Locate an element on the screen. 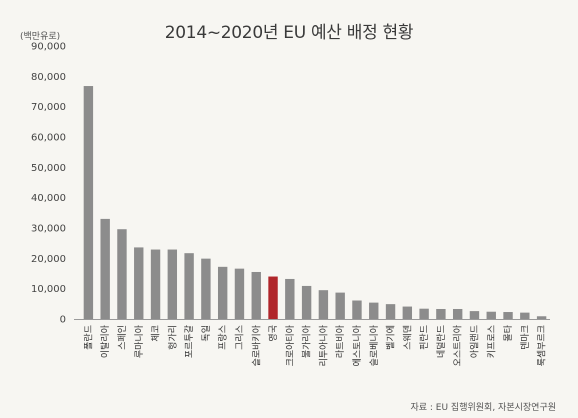 This screenshot has width=578, height=418. y-tick-label: 90,000 is located at coordinates (48, 47).